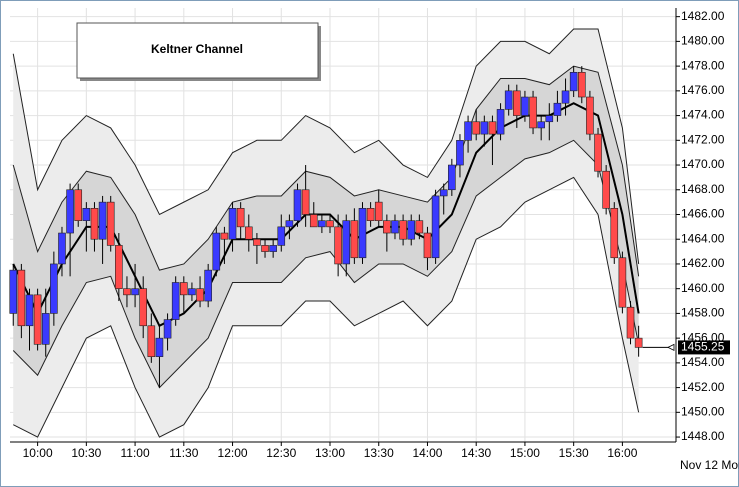 This screenshot has width=739, height=487. I want to click on y-tick-label: 1472.00, so click(703, 139).